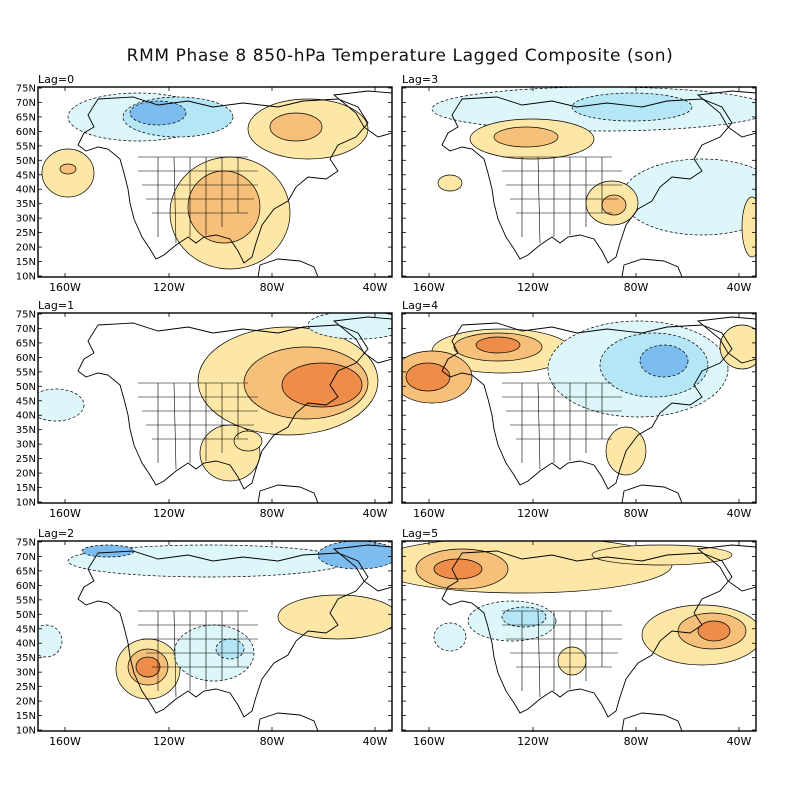 This screenshot has width=800, height=800. What do you see at coordinates (56, 533) in the screenshot?
I see `panel-label: Lag=2` at bounding box center [56, 533].